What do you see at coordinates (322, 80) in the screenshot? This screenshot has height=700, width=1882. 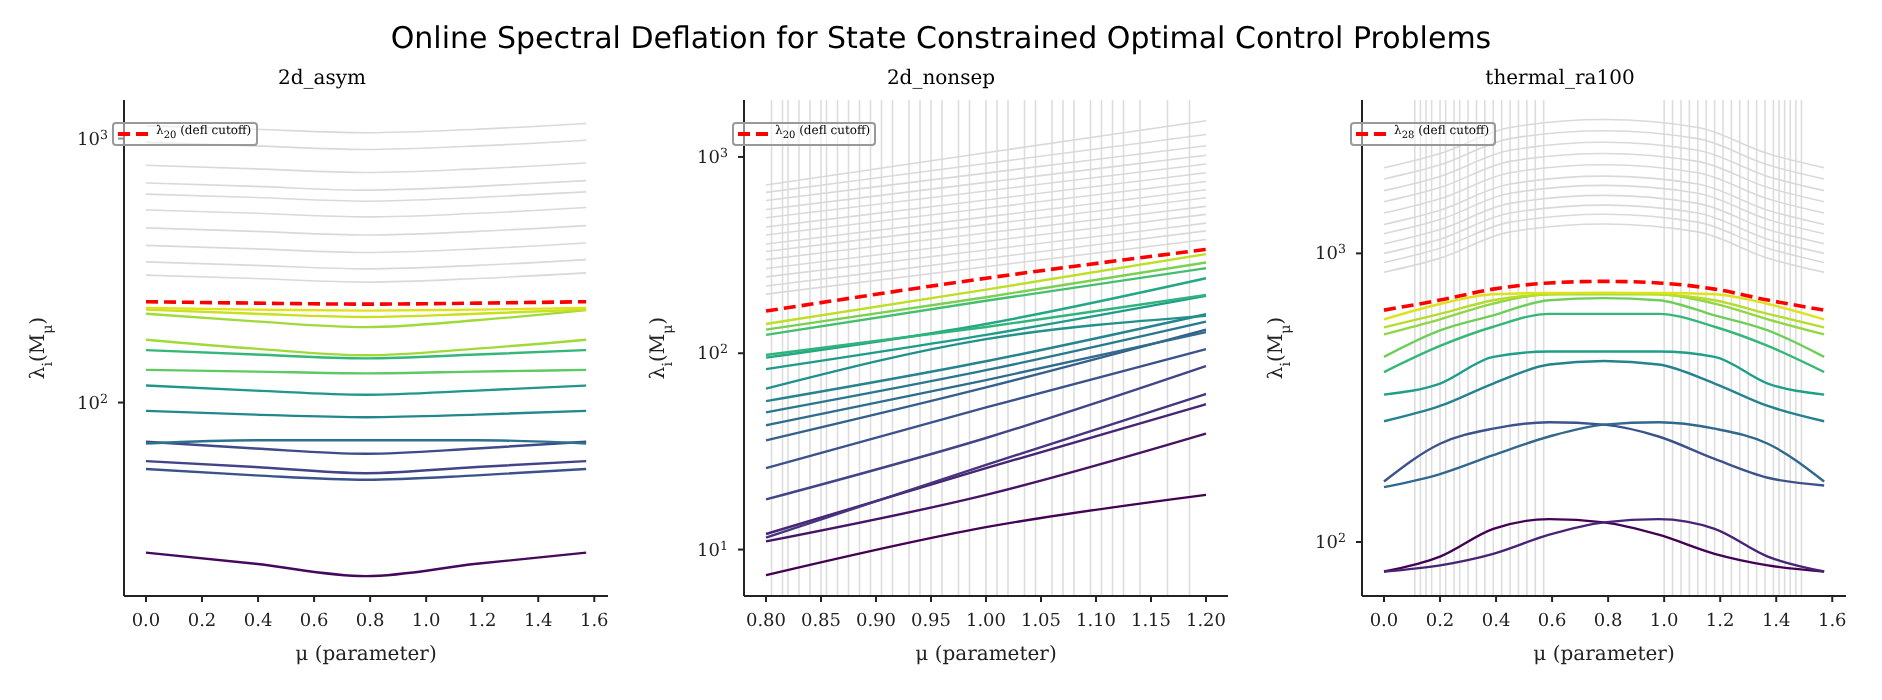 I see `chart-title: 2d_asym` at bounding box center [322, 80].